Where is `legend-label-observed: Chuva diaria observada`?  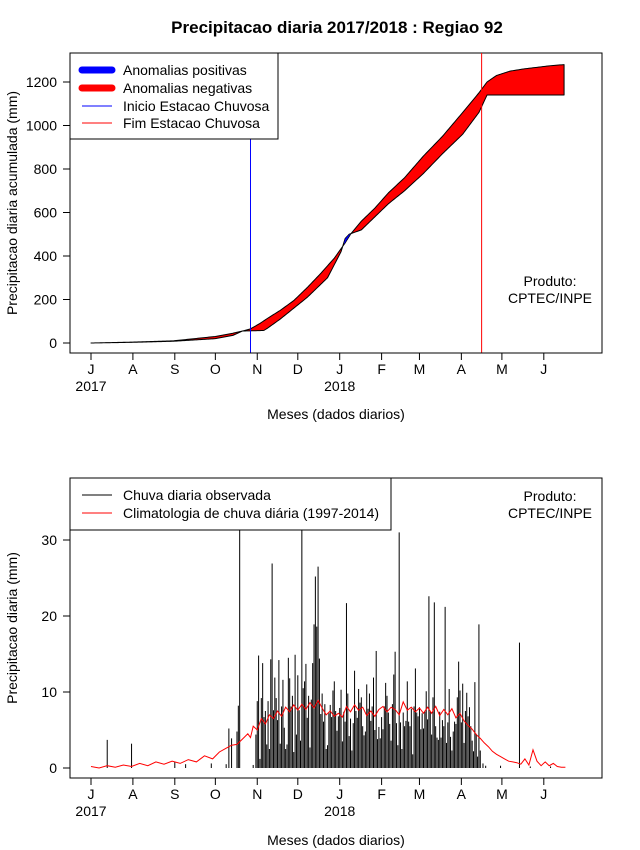 legend-label-observed: Chuva diaria observada is located at coordinates (197, 495).